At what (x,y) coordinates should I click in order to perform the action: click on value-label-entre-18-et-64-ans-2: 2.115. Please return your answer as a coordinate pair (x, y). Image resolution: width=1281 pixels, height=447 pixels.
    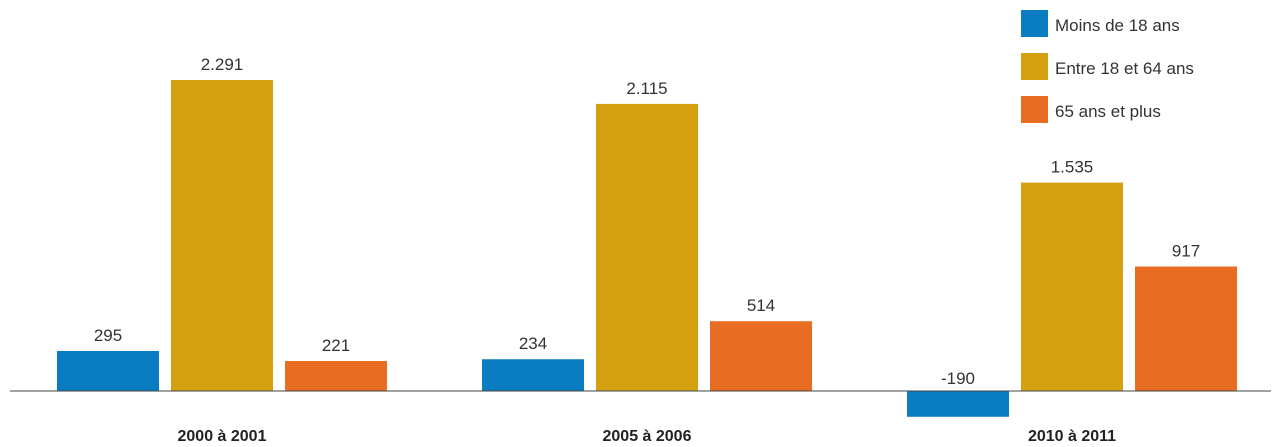
    Looking at the image, I should click on (646, 88).